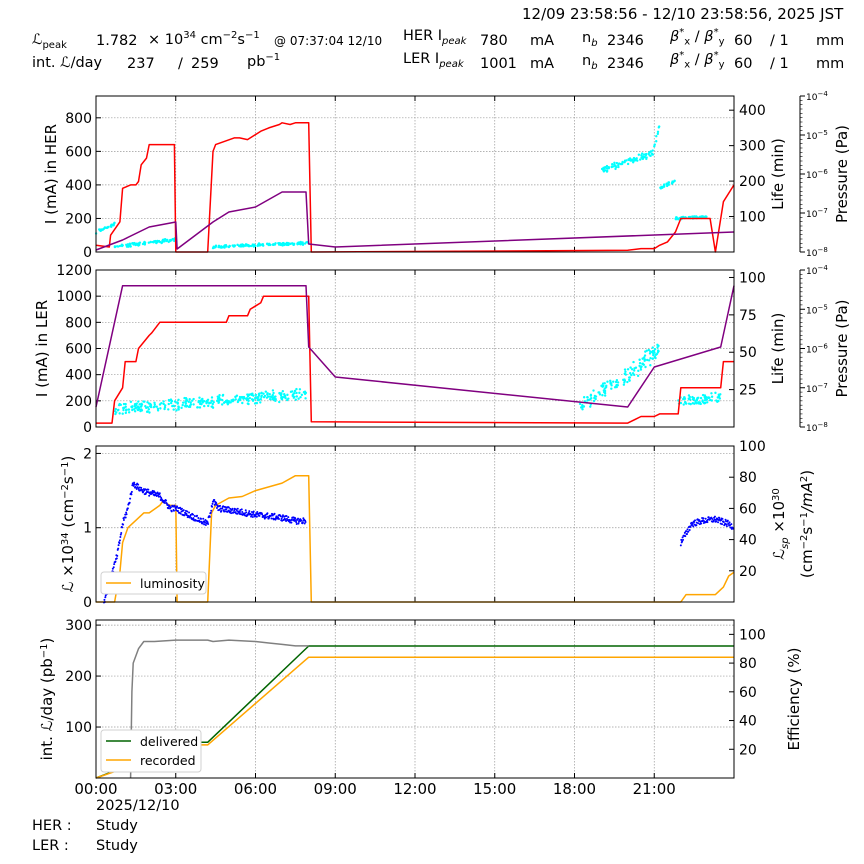 The width and height of the screenshot is (864, 864). What do you see at coordinates (654, 789) in the screenshot?
I see `x-tick-label: 21:00` at bounding box center [654, 789].